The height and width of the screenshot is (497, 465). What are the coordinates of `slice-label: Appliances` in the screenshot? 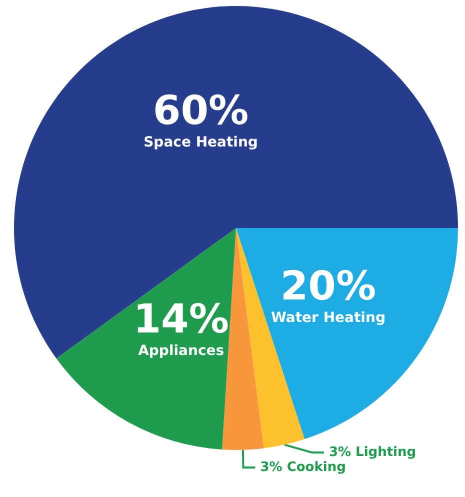 It's located at (181, 350).